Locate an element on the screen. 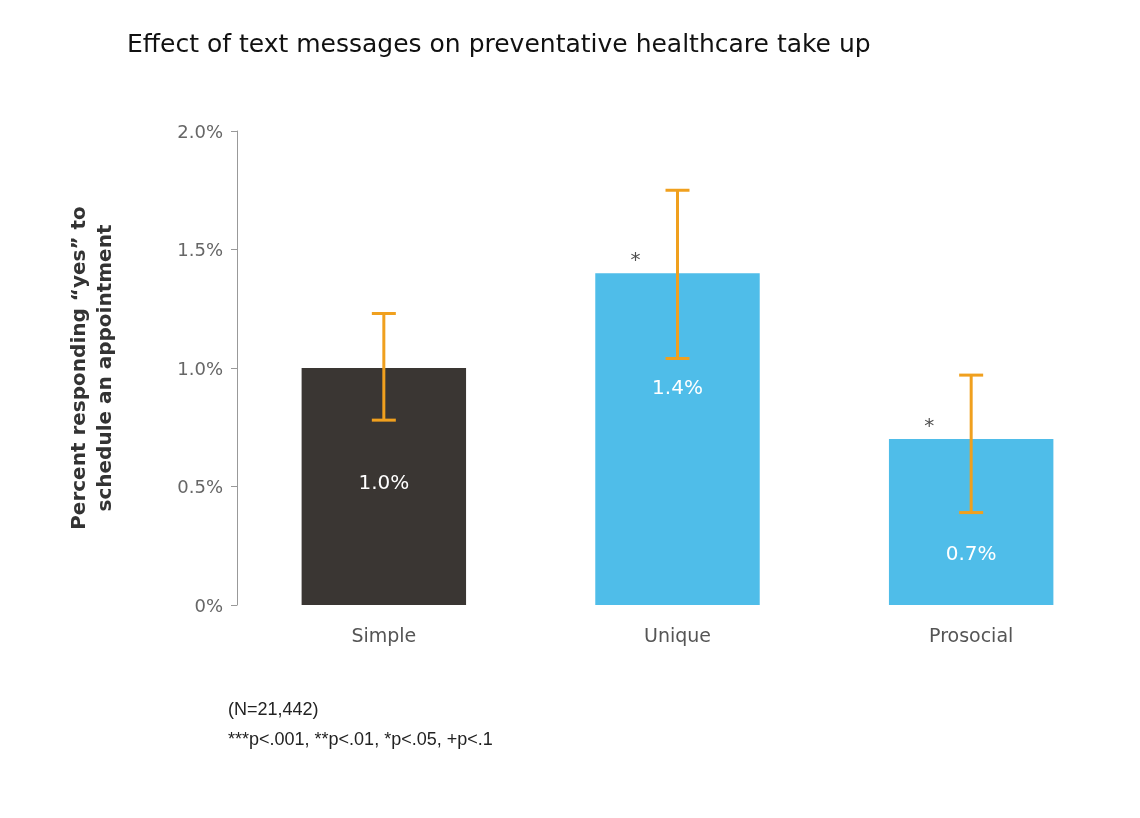 This screenshot has width=1140, height=818. x-tick-label: Unique is located at coordinates (677, 634).